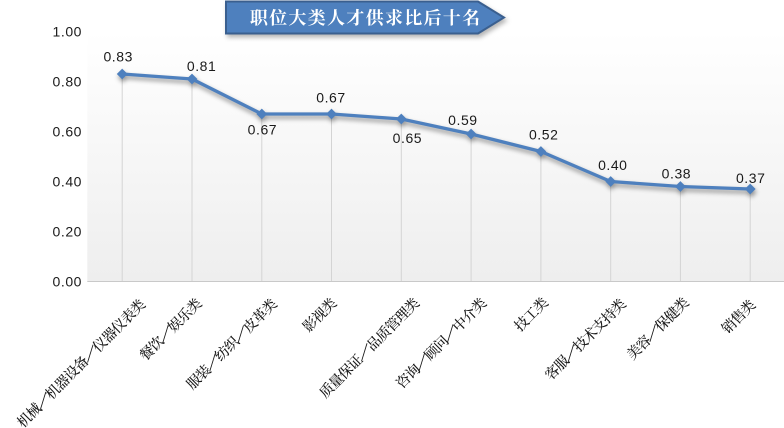 This screenshot has height=428, width=784. I want to click on svg-text: 0.60, so click(67, 132).